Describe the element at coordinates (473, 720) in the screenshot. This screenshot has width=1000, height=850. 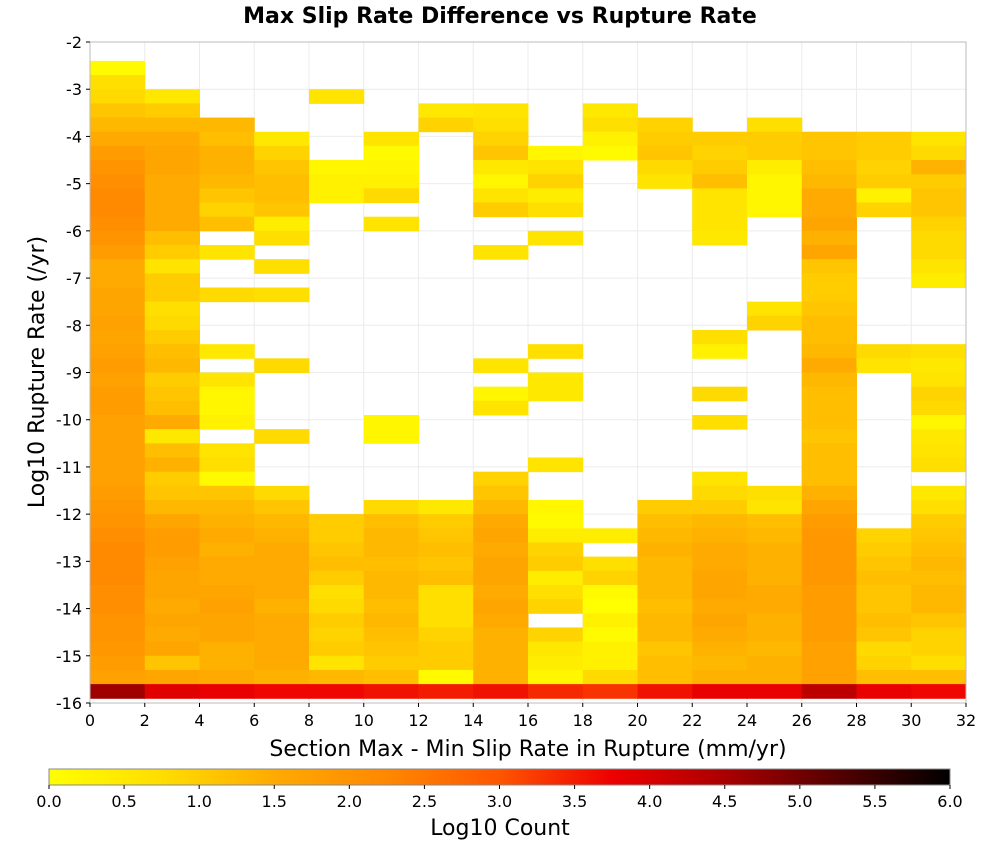
I see `x-tick-label: 14` at that location.